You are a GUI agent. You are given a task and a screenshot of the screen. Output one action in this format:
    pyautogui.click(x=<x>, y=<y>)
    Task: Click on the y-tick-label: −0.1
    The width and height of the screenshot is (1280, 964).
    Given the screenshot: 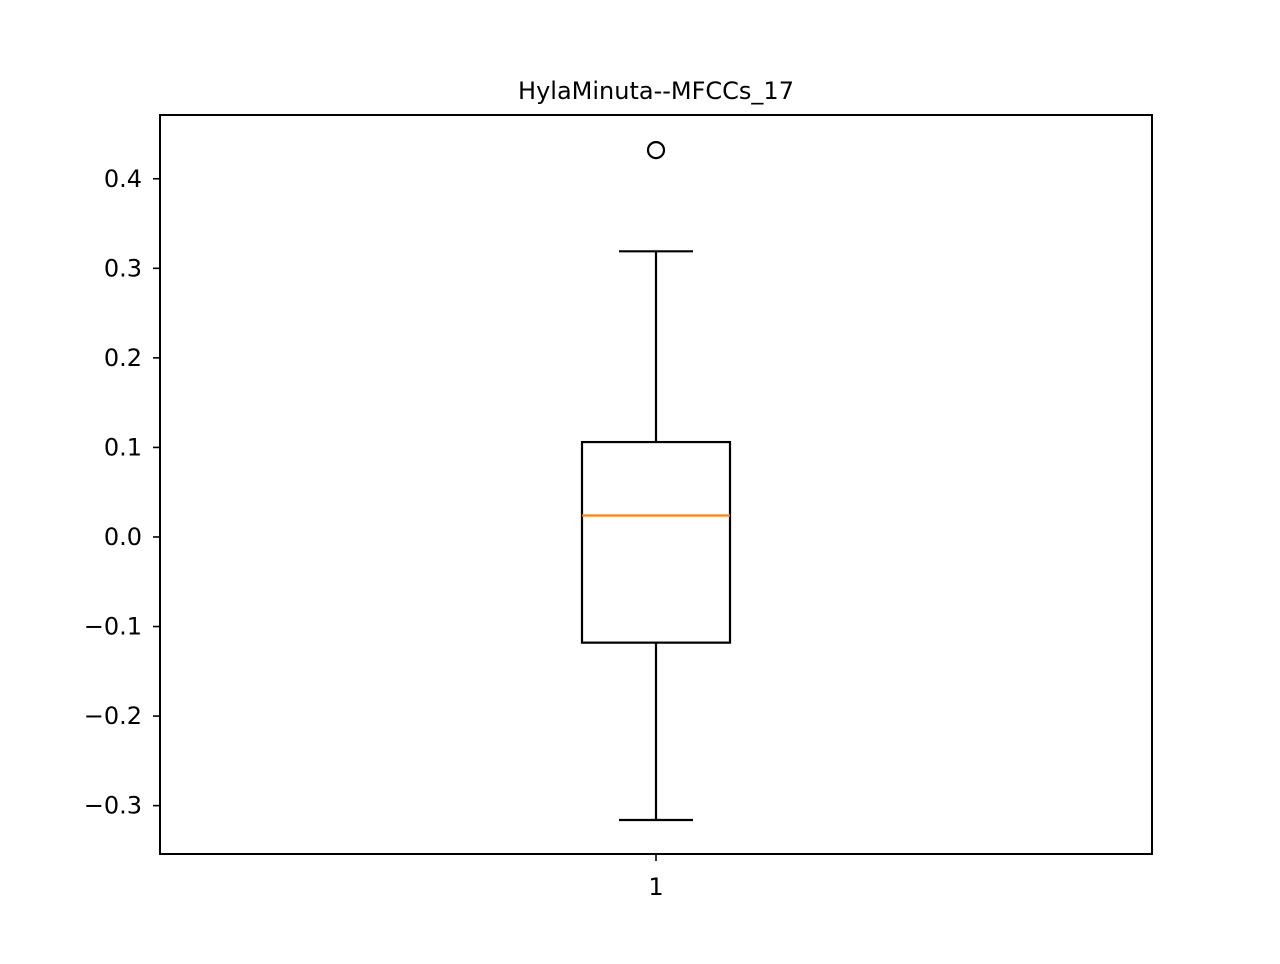 What is the action you would take?
    pyautogui.click(x=113, y=627)
    